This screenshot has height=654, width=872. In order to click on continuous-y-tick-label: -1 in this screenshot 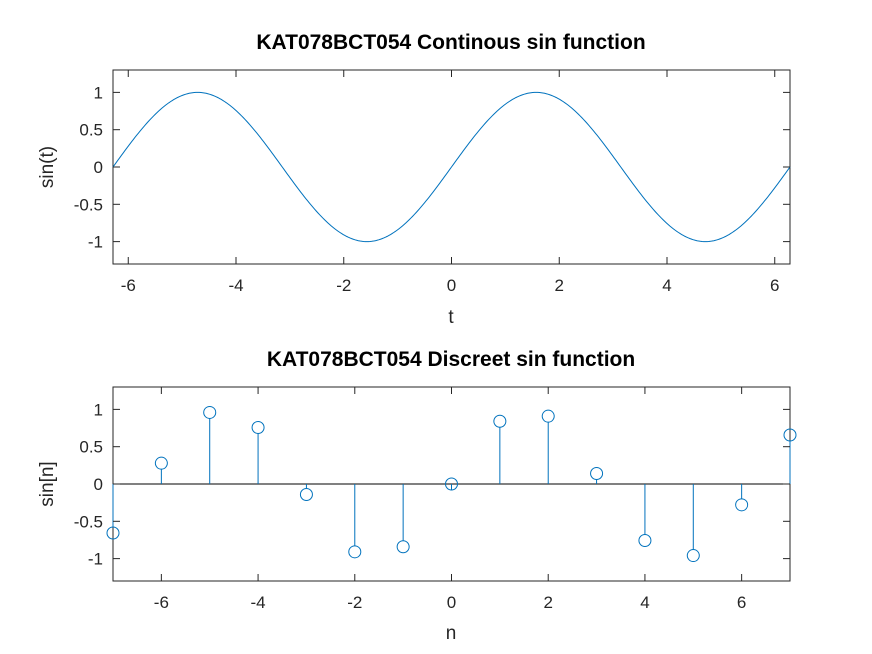, I will do `click(95, 242)`.